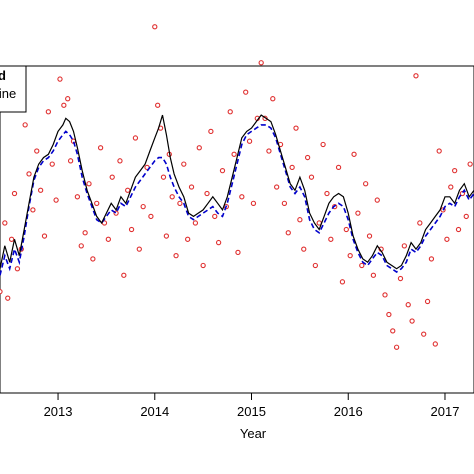 Image resolution: width=474 pixels, height=474 pixels. Describe the element at coordinates (3, 75) in the screenshot. I see `legend-entry-label: d` at that location.